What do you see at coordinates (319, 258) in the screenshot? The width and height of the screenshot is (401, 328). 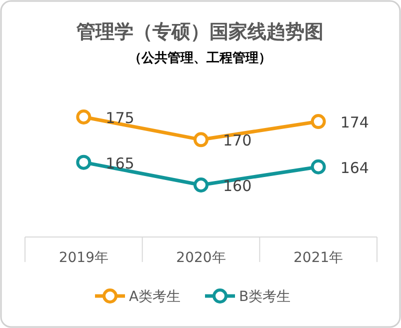 I see `x-tick-label: 2021年` at bounding box center [319, 258].